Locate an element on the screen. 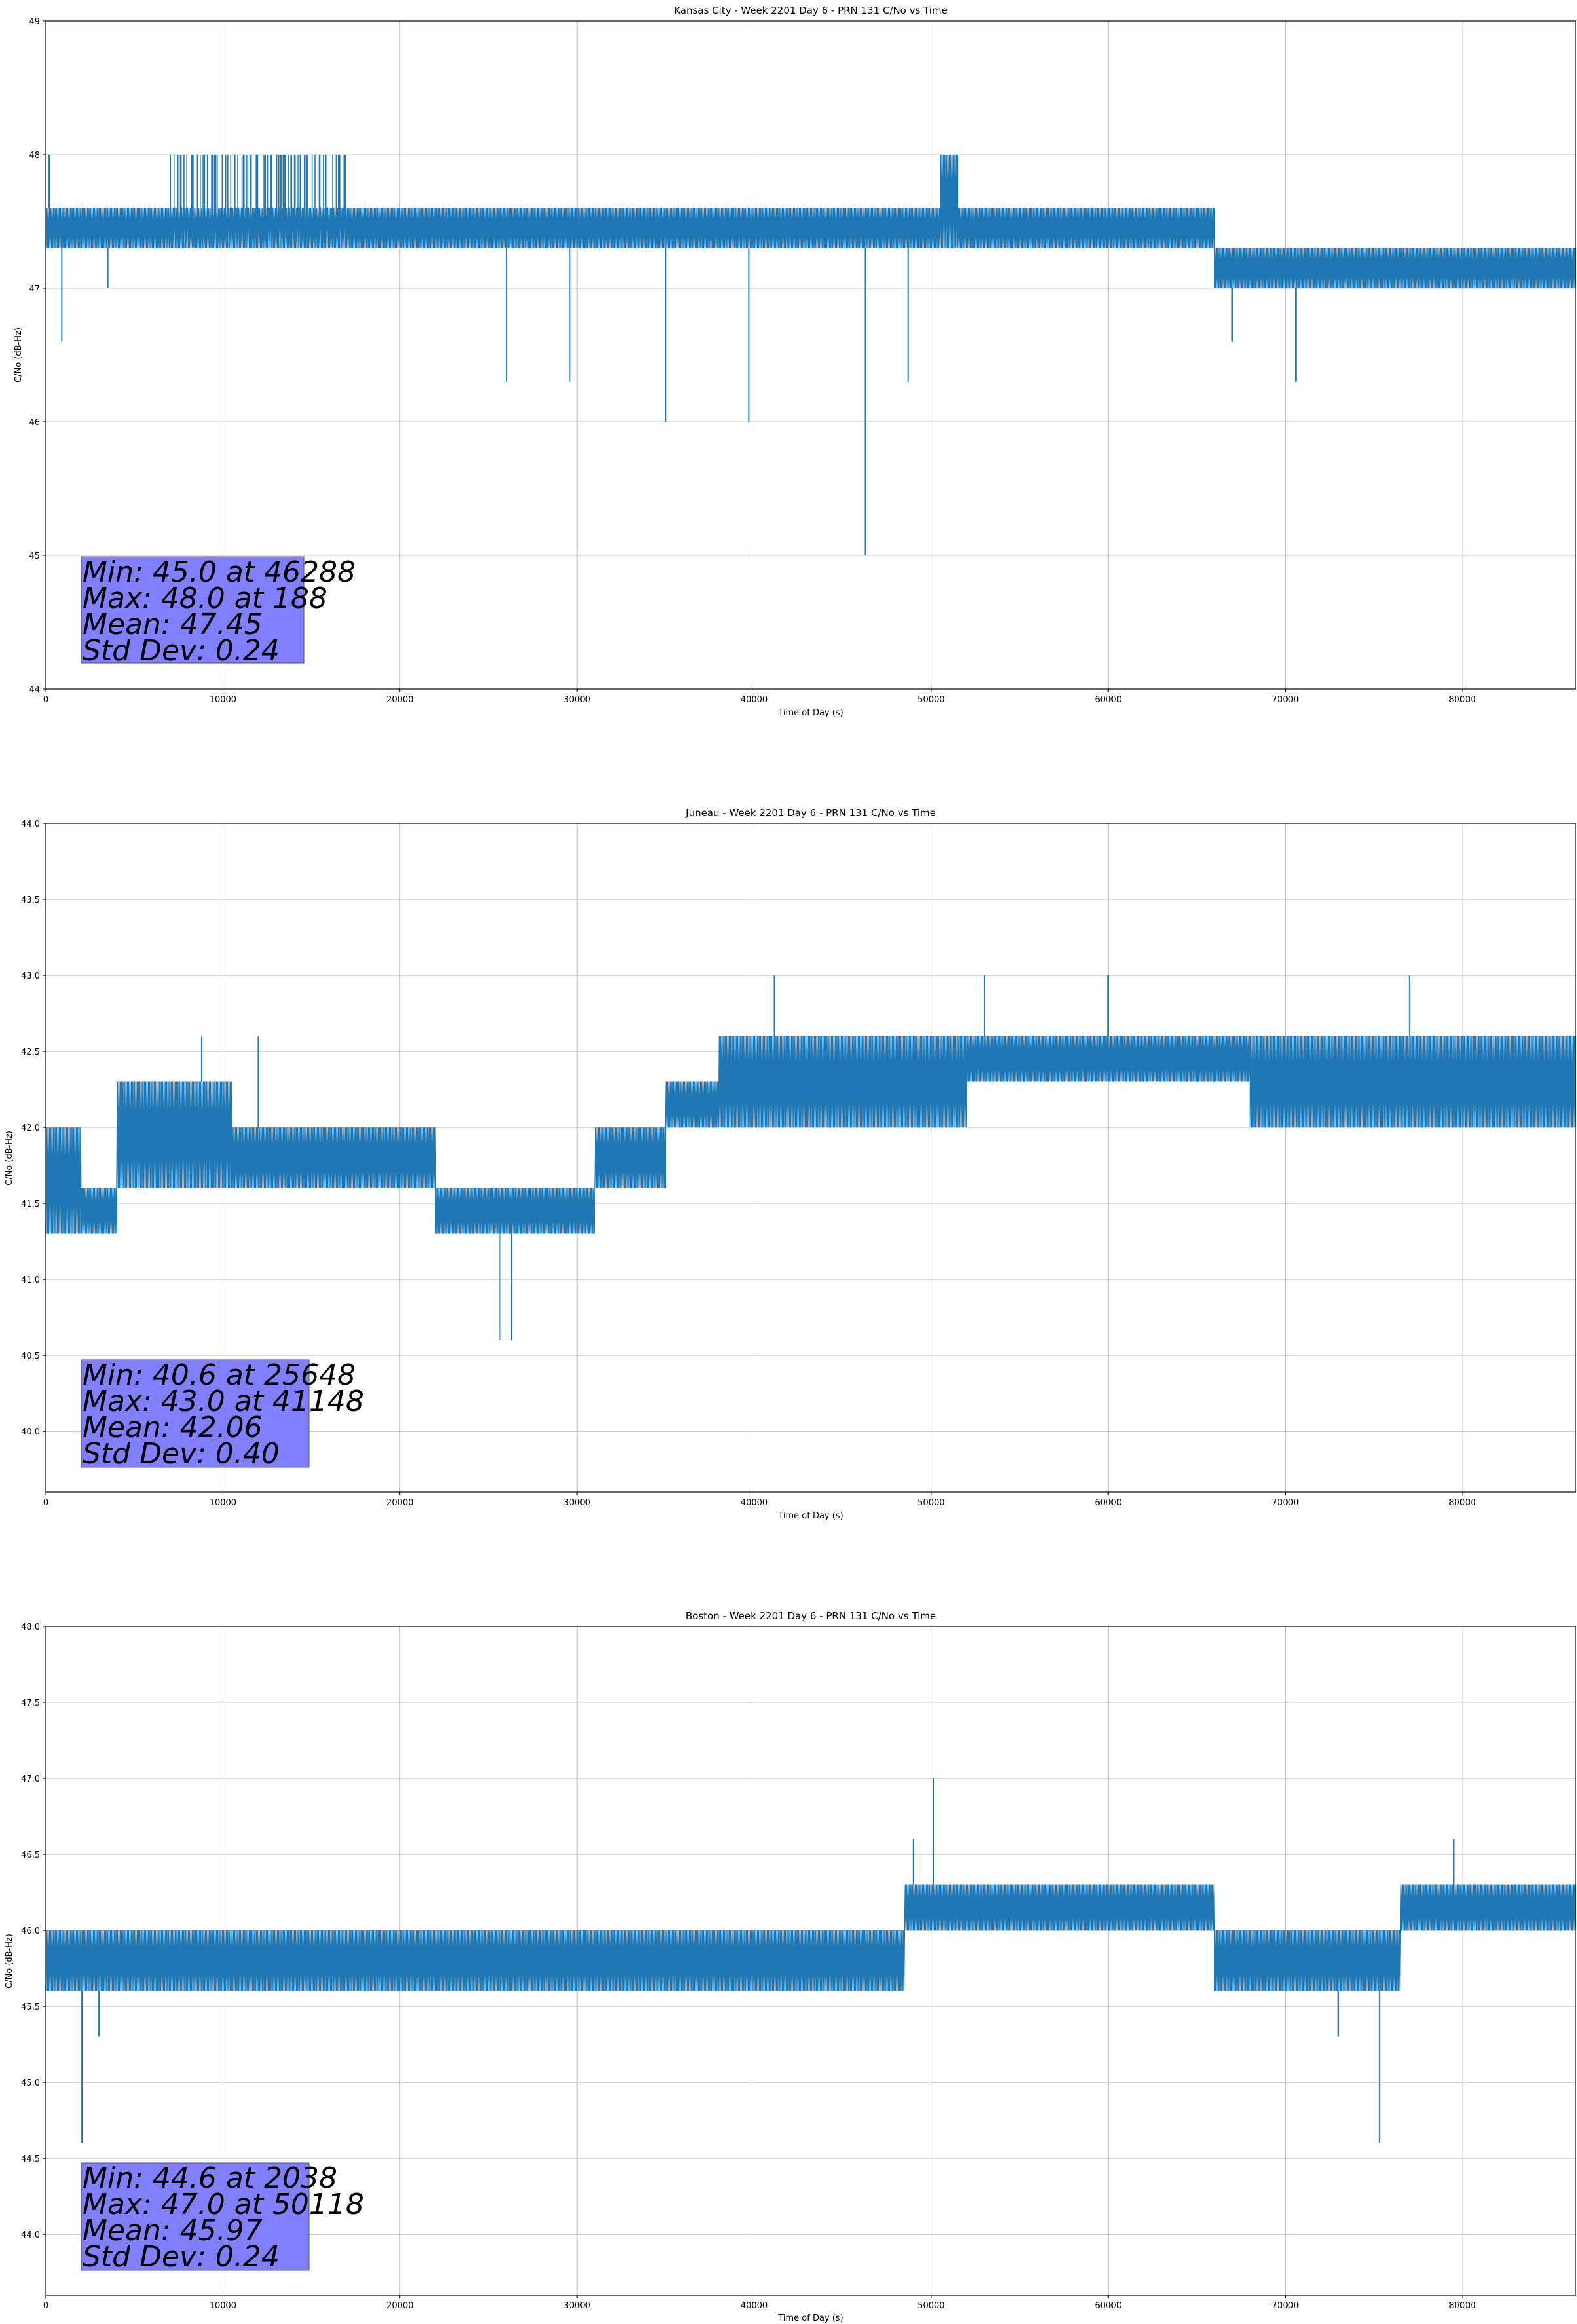 Image resolution: width=1577 pixels, height=2324 pixels. chart-3-y-tick-label: 47.5 is located at coordinates (30, 1703).